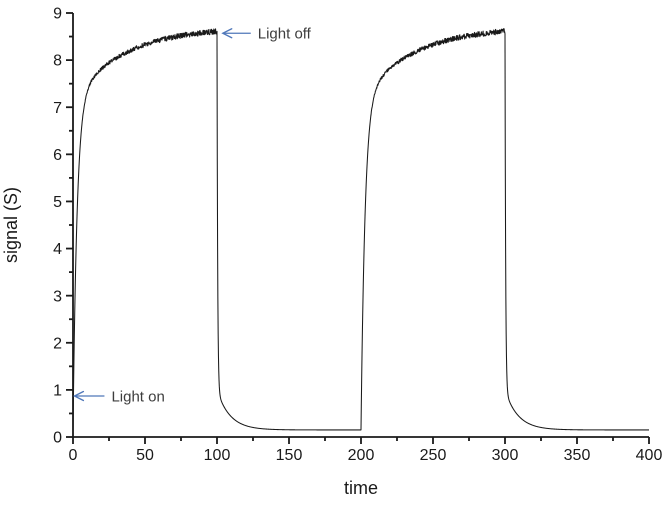  Describe the element at coordinates (57, 155) in the screenshot. I see `y-tick-label: 6` at that location.